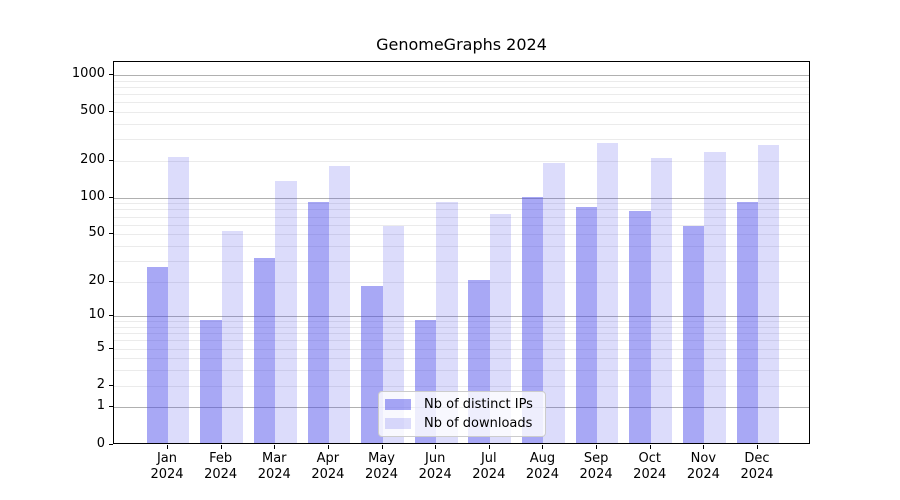  I want to click on x-tick-label-dec: Dec 2024, so click(757, 467).